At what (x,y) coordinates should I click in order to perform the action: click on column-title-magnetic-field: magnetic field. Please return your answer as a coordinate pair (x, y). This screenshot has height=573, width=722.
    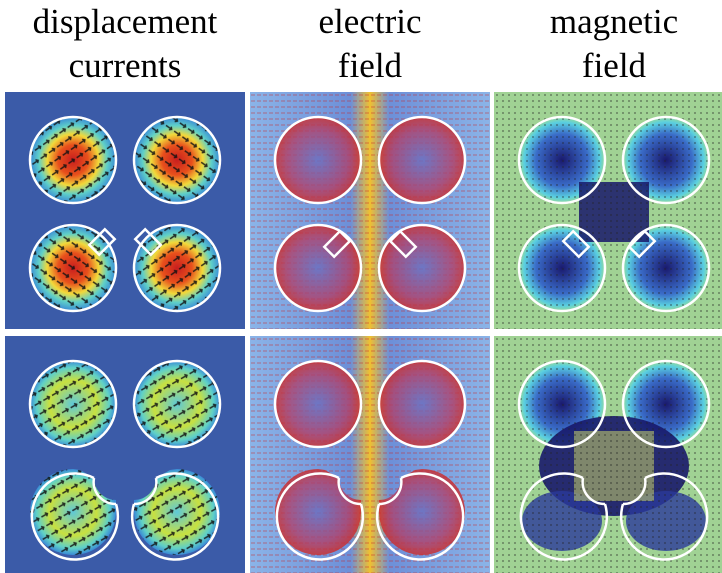
    Looking at the image, I should click on (608, 44).